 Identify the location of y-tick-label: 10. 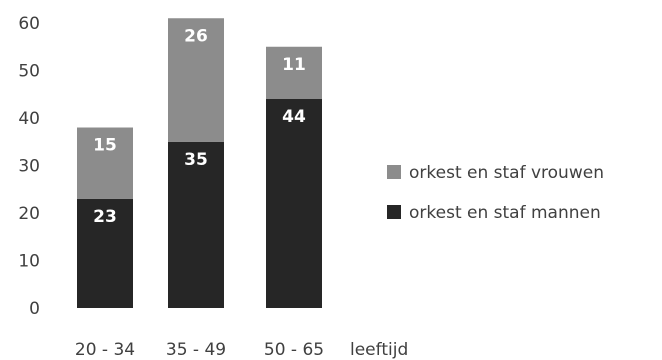
(29, 262).